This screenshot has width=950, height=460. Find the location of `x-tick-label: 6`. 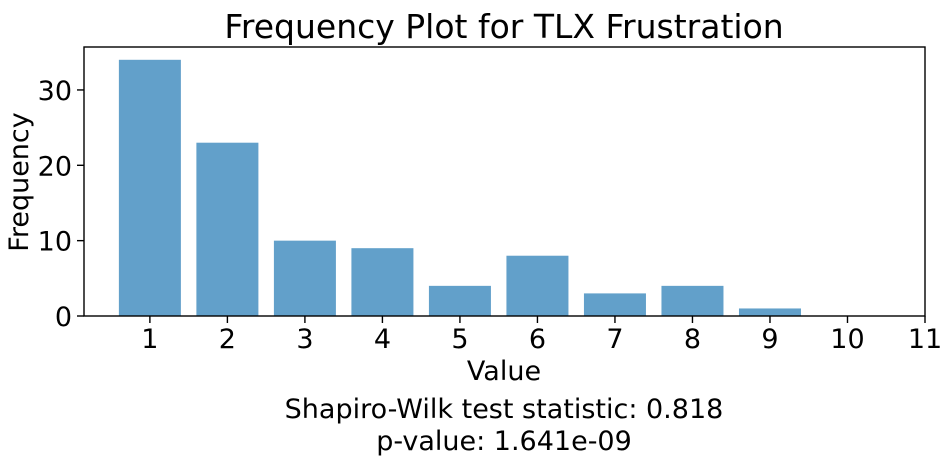

x-tick-label: 6 is located at coordinates (537, 339).